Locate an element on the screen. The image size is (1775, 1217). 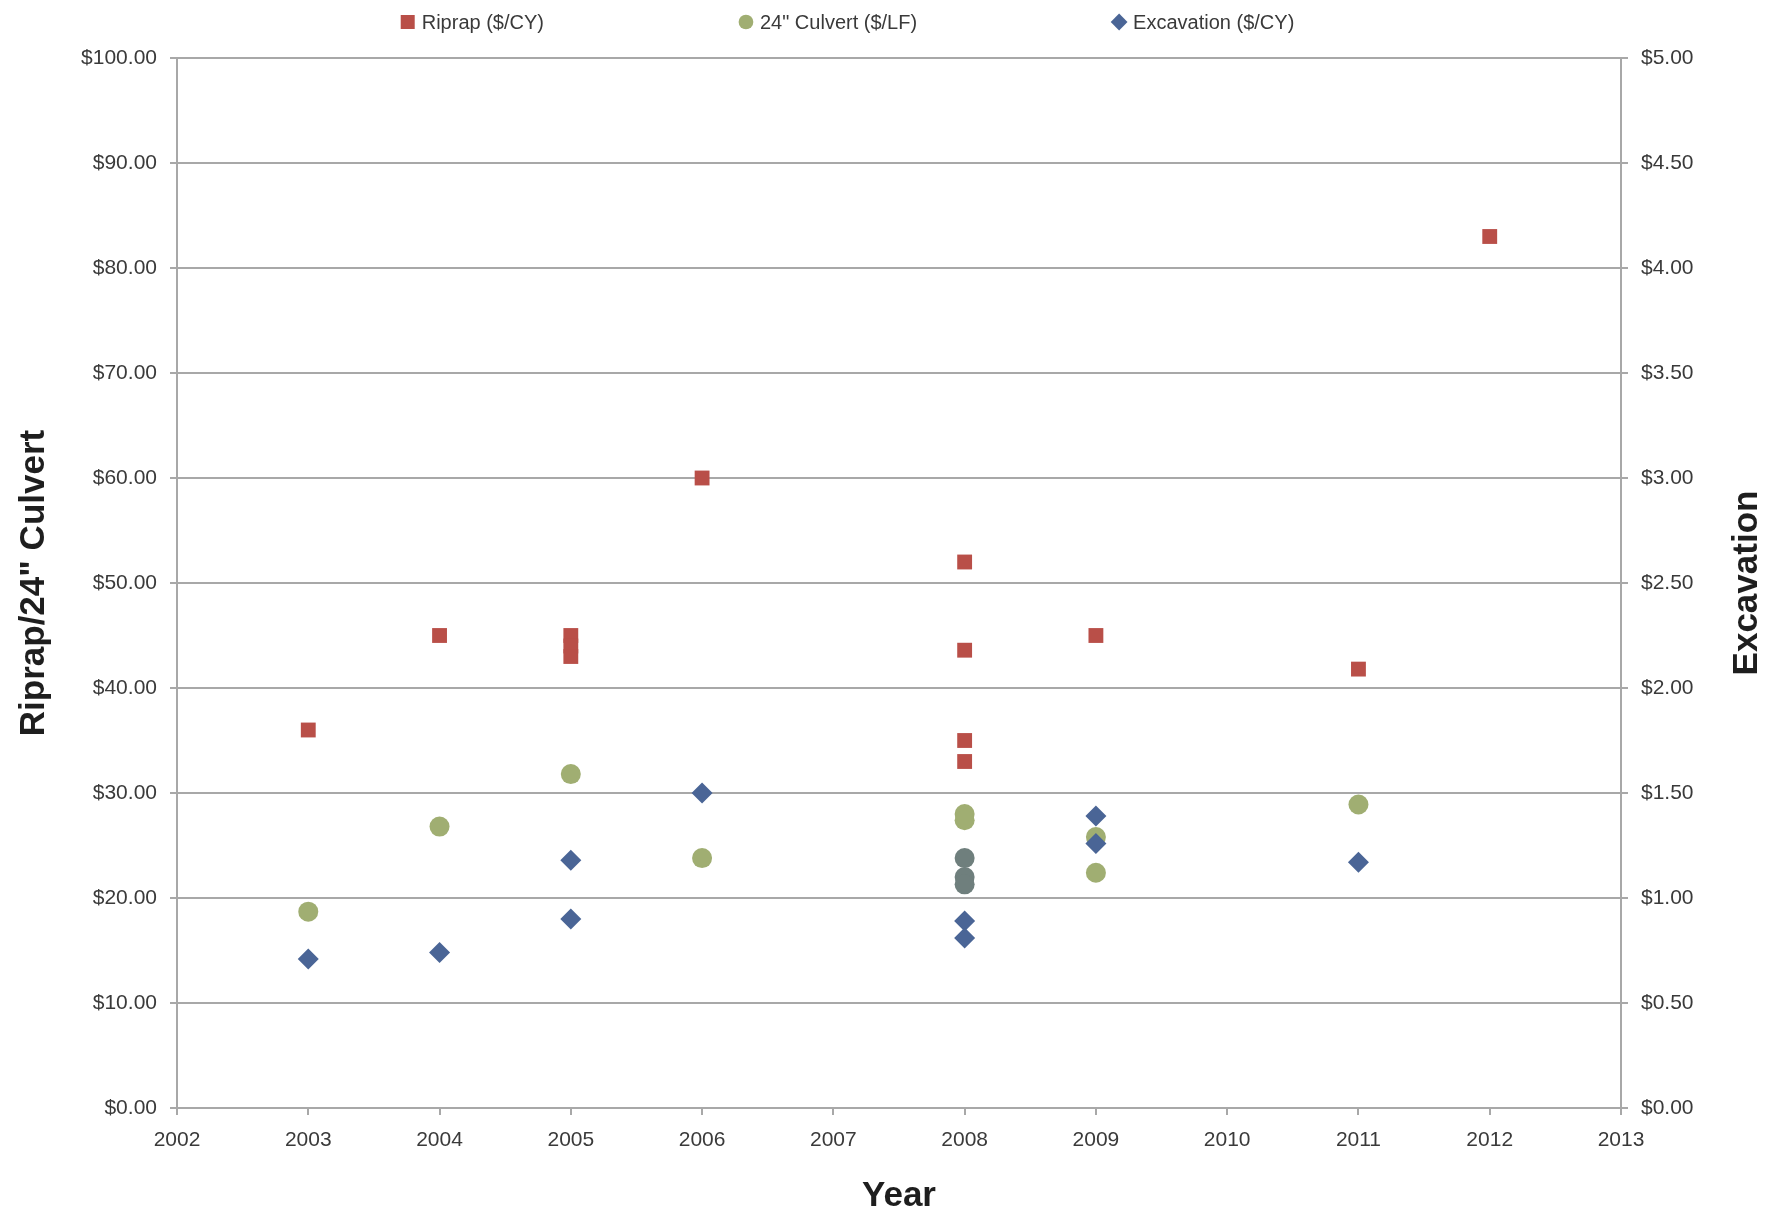
y-tick-label: $10.00 is located at coordinates (124, 1001).